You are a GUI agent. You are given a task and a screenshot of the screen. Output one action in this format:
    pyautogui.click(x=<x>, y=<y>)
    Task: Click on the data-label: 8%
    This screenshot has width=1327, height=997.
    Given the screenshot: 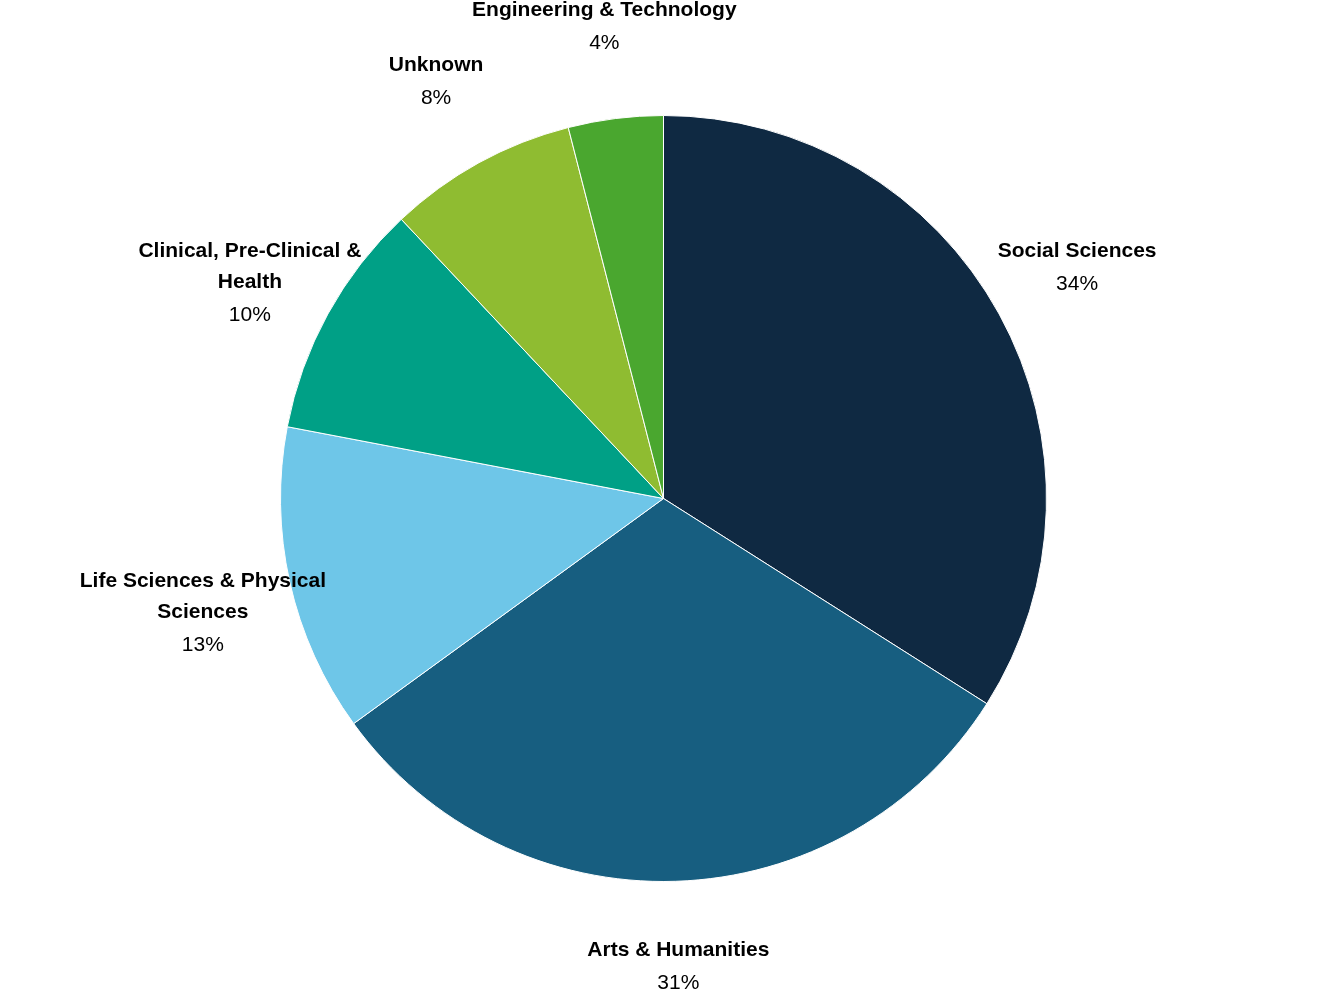 What is the action you would take?
    pyautogui.click(x=436, y=96)
    